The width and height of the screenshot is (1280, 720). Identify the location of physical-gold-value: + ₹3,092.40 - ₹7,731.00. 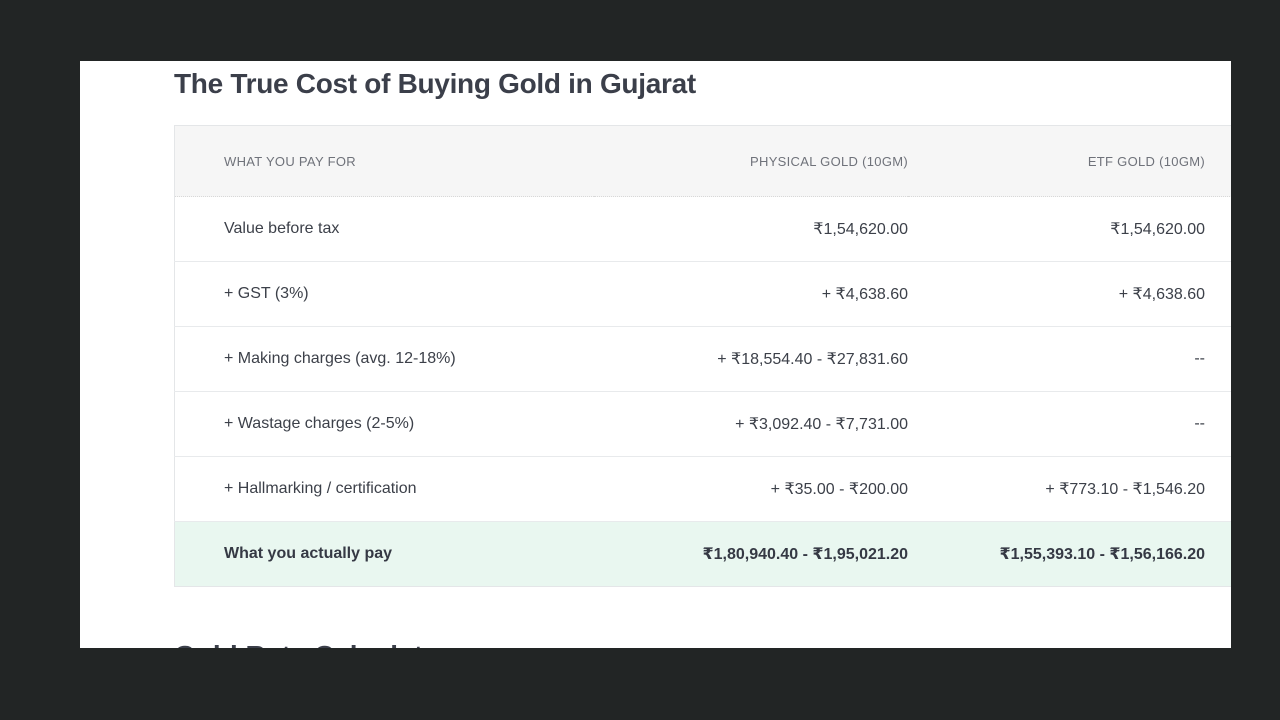
(821, 424).